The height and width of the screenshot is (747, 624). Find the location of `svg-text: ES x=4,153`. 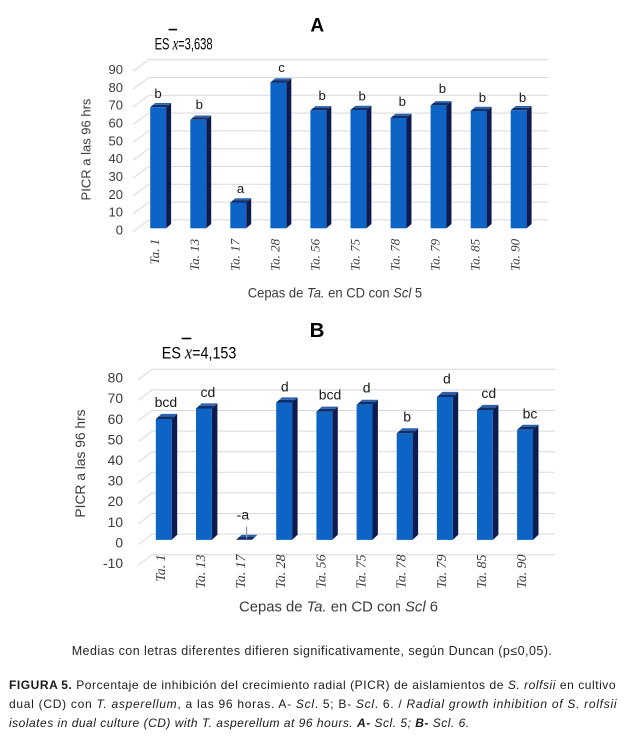

svg-text: ES x=4,153 is located at coordinates (199, 351).